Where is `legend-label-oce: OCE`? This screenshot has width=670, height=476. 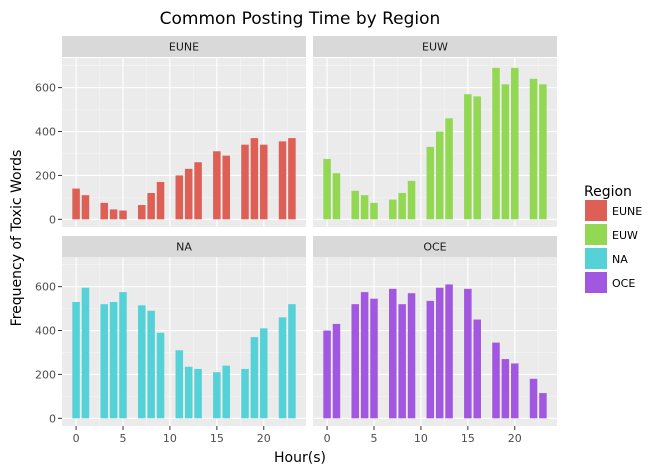 legend-label-oce: OCE is located at coordinates (623, 283).